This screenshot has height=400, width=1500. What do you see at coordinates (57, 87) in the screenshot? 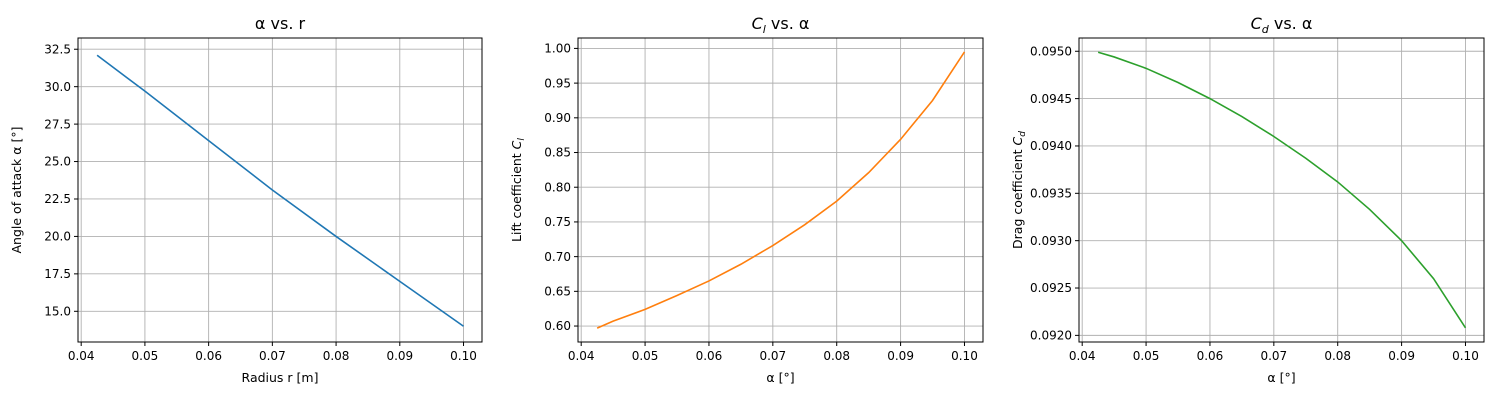
I see `y-tick-label: 30.0` at bounding box center [57, 87].